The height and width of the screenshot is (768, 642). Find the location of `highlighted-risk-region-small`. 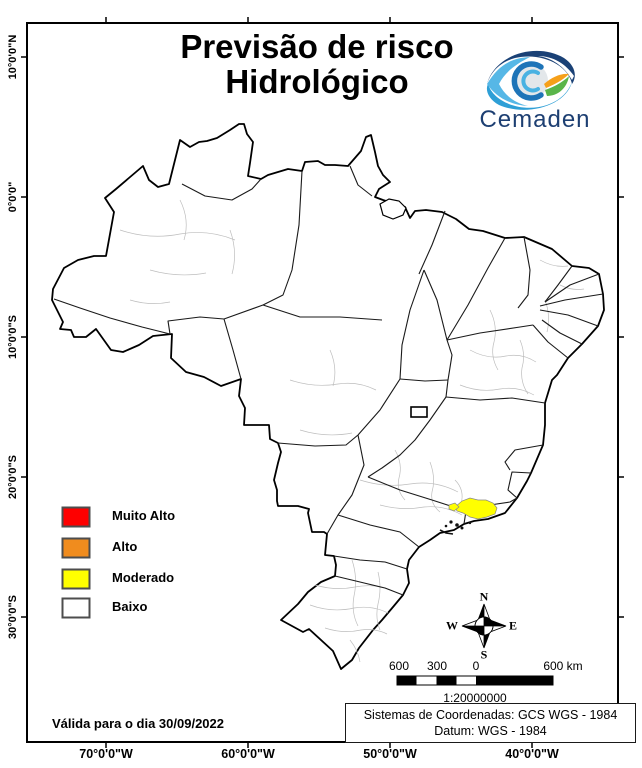

highlighted-risk-region-small is located at coordinates (454, 507).